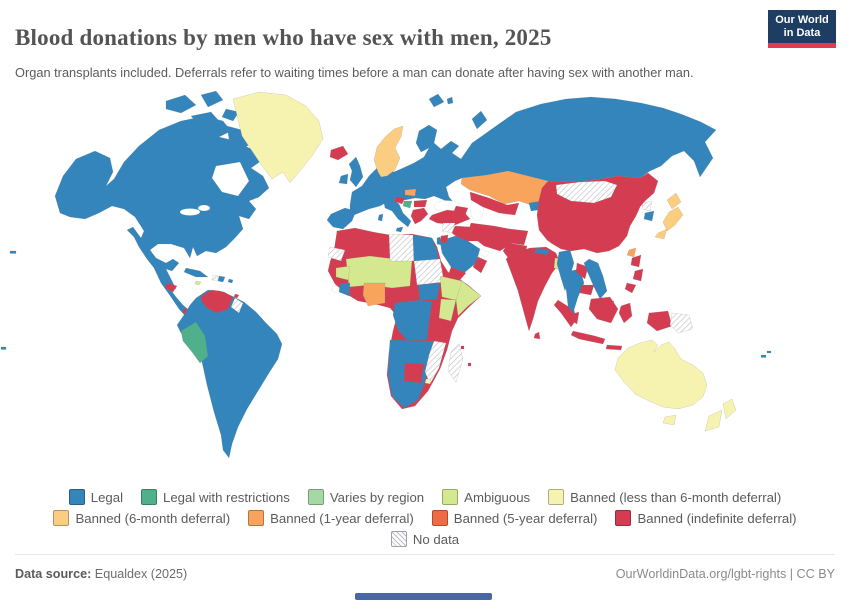 Image resolution: width=850 pixels, height=600 pixels. What do you see at coordinates (631, 252) in the screenshot?
I see `country-taiwan` at bounding box center [631, 252].